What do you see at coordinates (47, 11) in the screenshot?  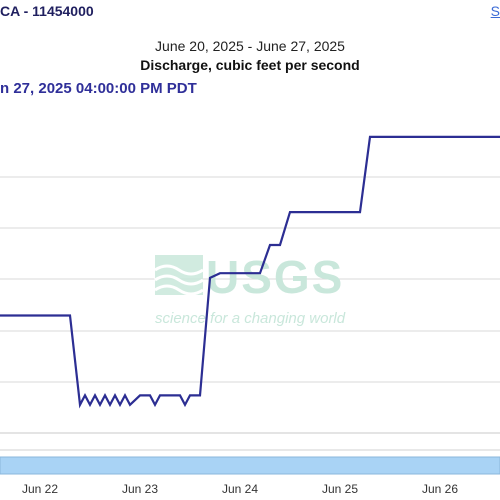 I see `site-title: CA - 11454000` at bounding box center [47, 11].